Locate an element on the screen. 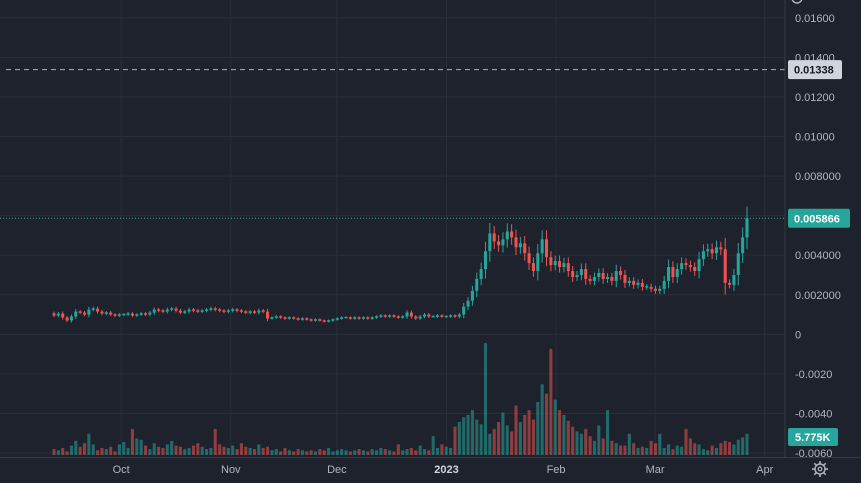 This screenshot has height=483, width=861. volume-badge: 5.775K is located at coordinates (813, 437).